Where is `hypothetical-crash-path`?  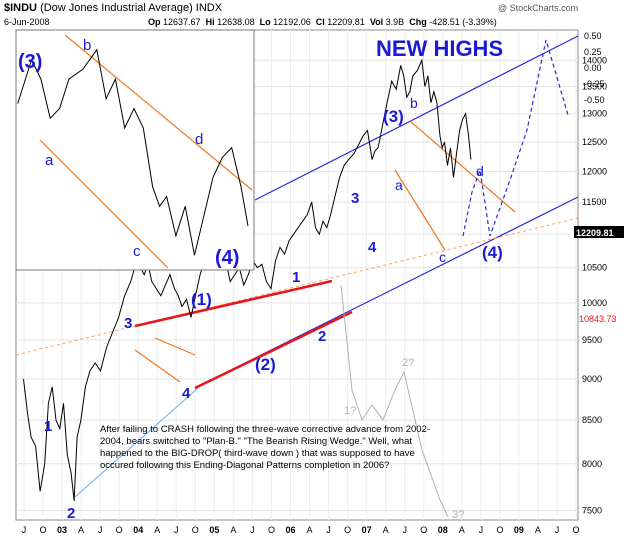 hypothetical-crash-path is located at coordinates (394, 401).